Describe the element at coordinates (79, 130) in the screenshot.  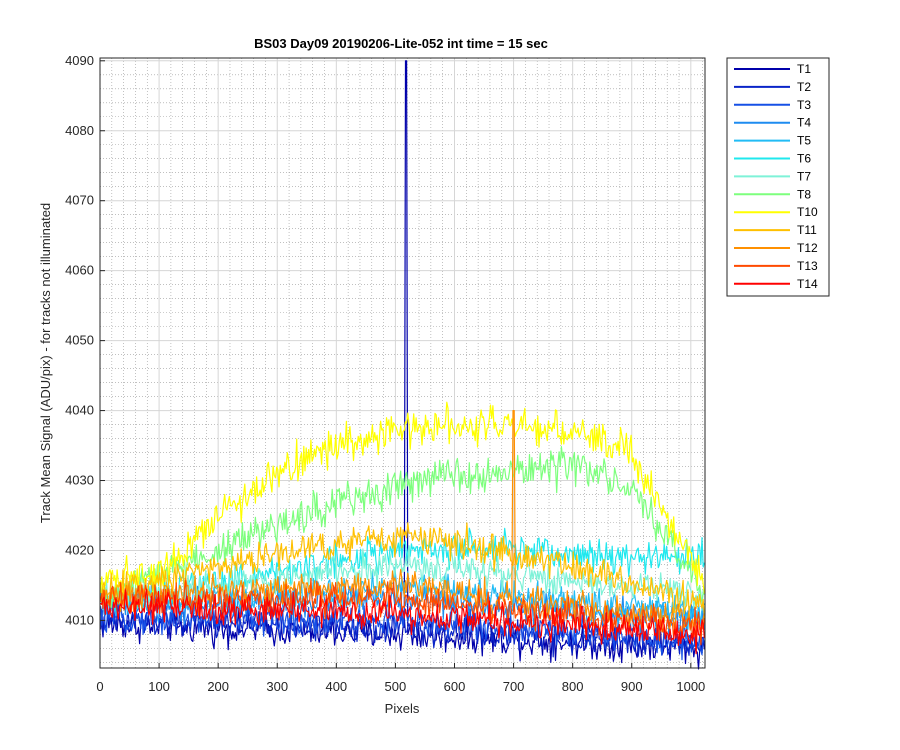
I see `y-tick-label: 4080` at that location.